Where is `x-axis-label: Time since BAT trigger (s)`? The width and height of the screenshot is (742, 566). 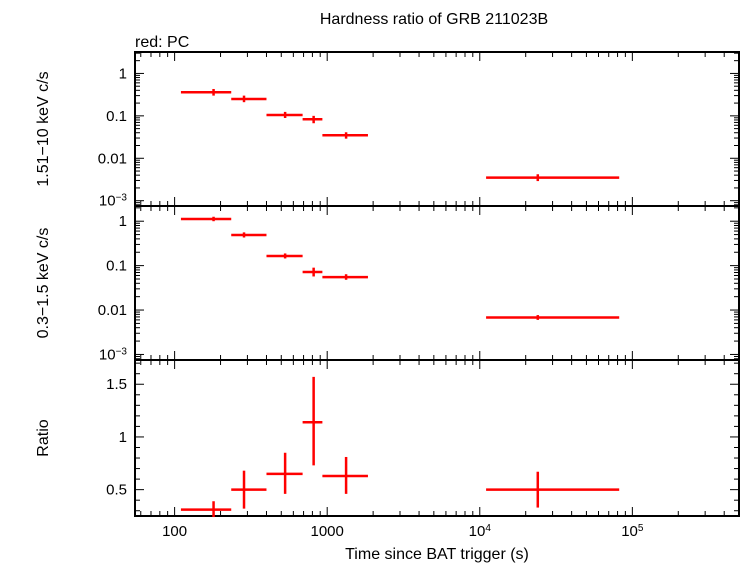 x-axis-label: Time since BAT trigger (s) is located at coordinates (437, 554).